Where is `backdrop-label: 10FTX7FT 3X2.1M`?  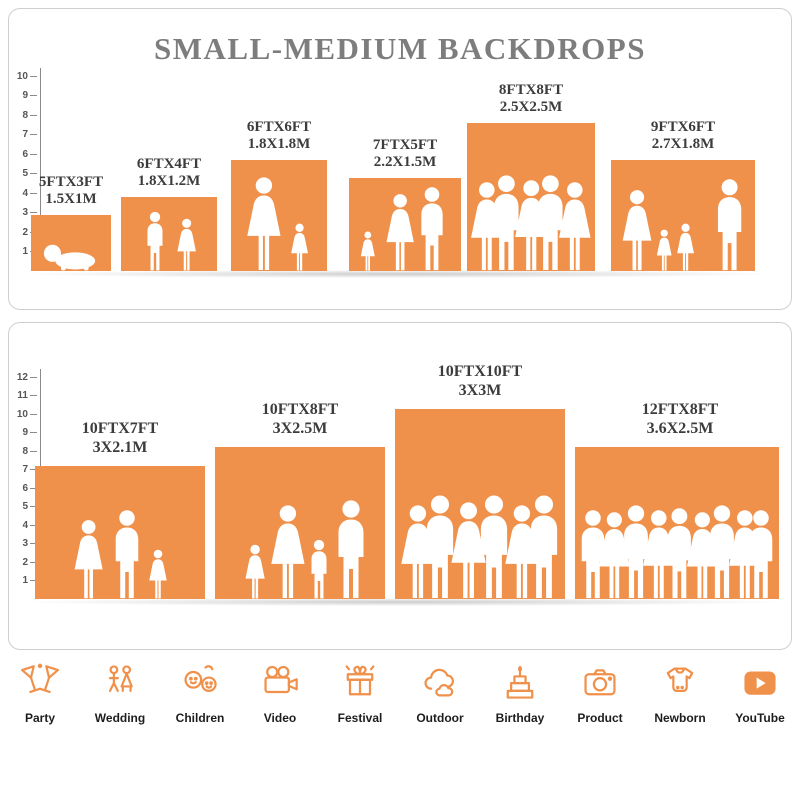
backdrop-label: 10FTX7FT 3X2.1M is located at coordinates (120, 438).